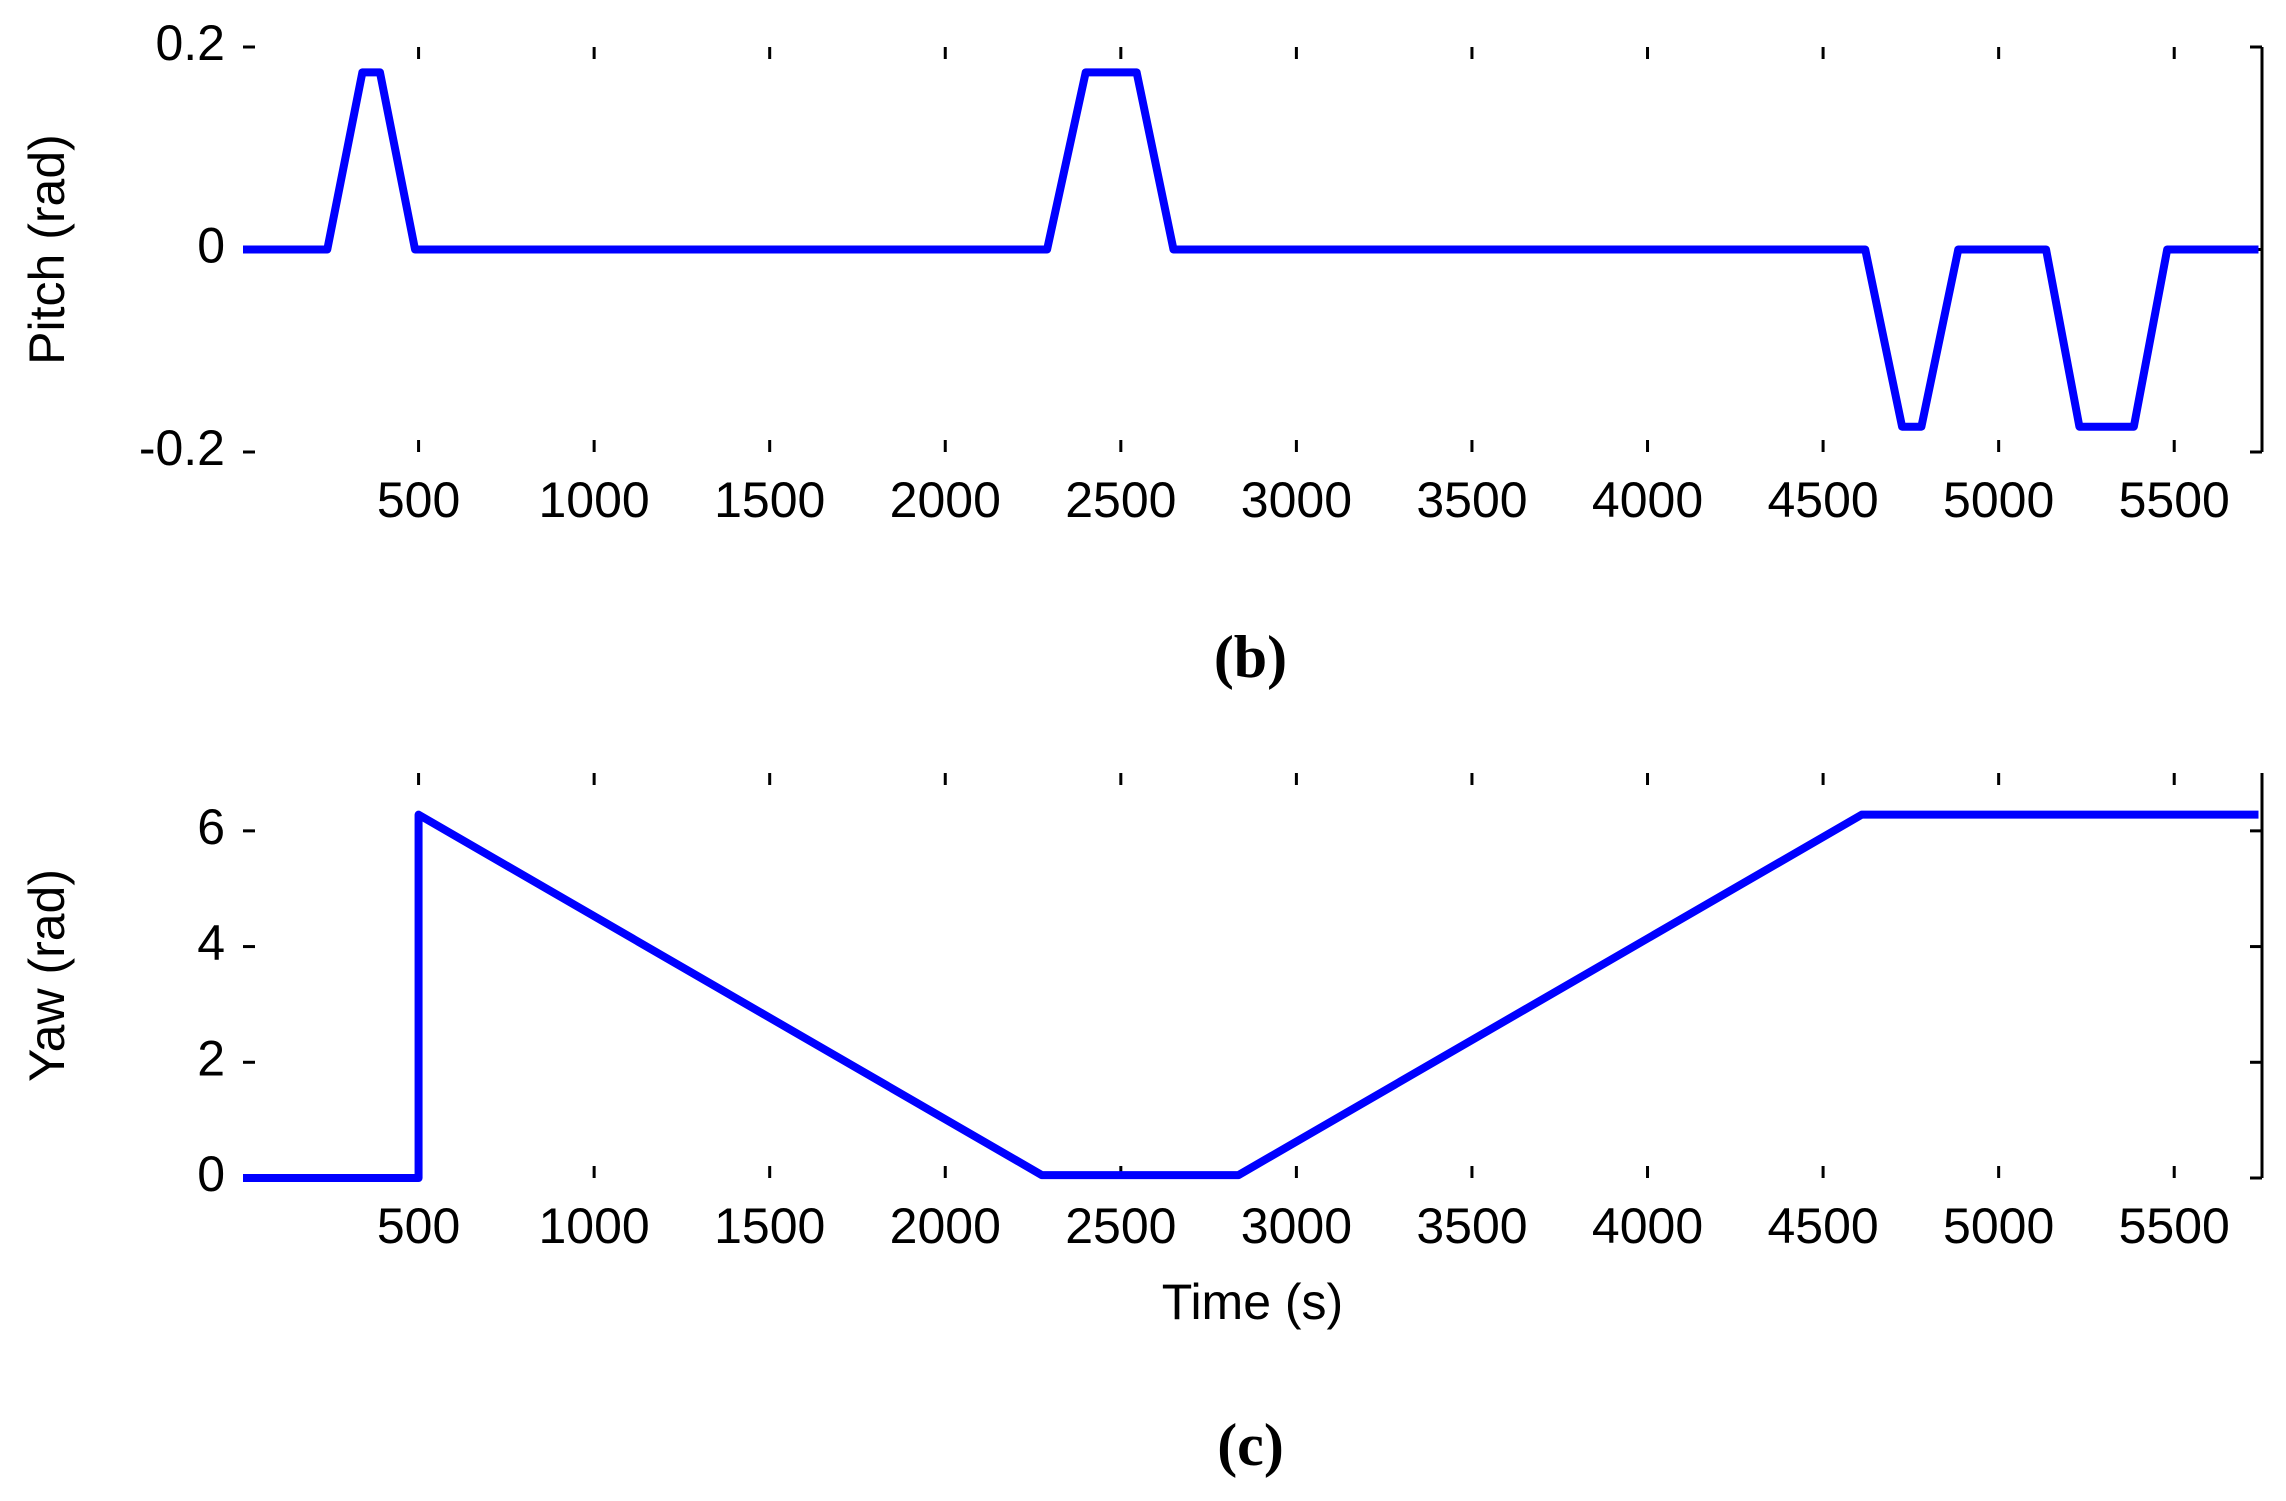  What do you see at coordinates (1250, 657) in the screenshot?
I see `caption: (b)` at bounding box center [1250, 657].